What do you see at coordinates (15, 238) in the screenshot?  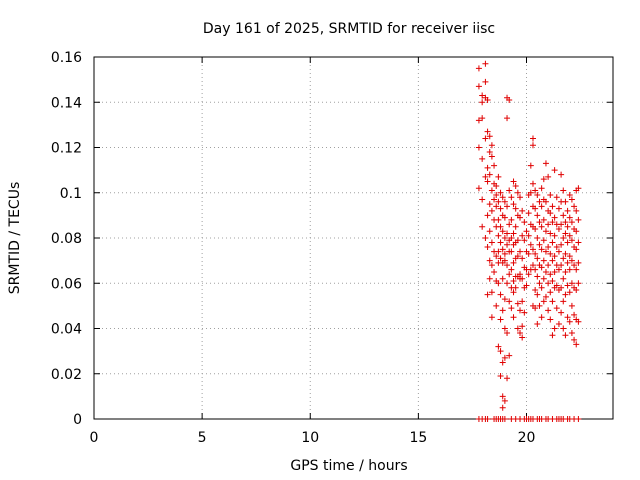 I see `y-axis-label: SRMTID / TECUs` at bounding box center [15, 238].